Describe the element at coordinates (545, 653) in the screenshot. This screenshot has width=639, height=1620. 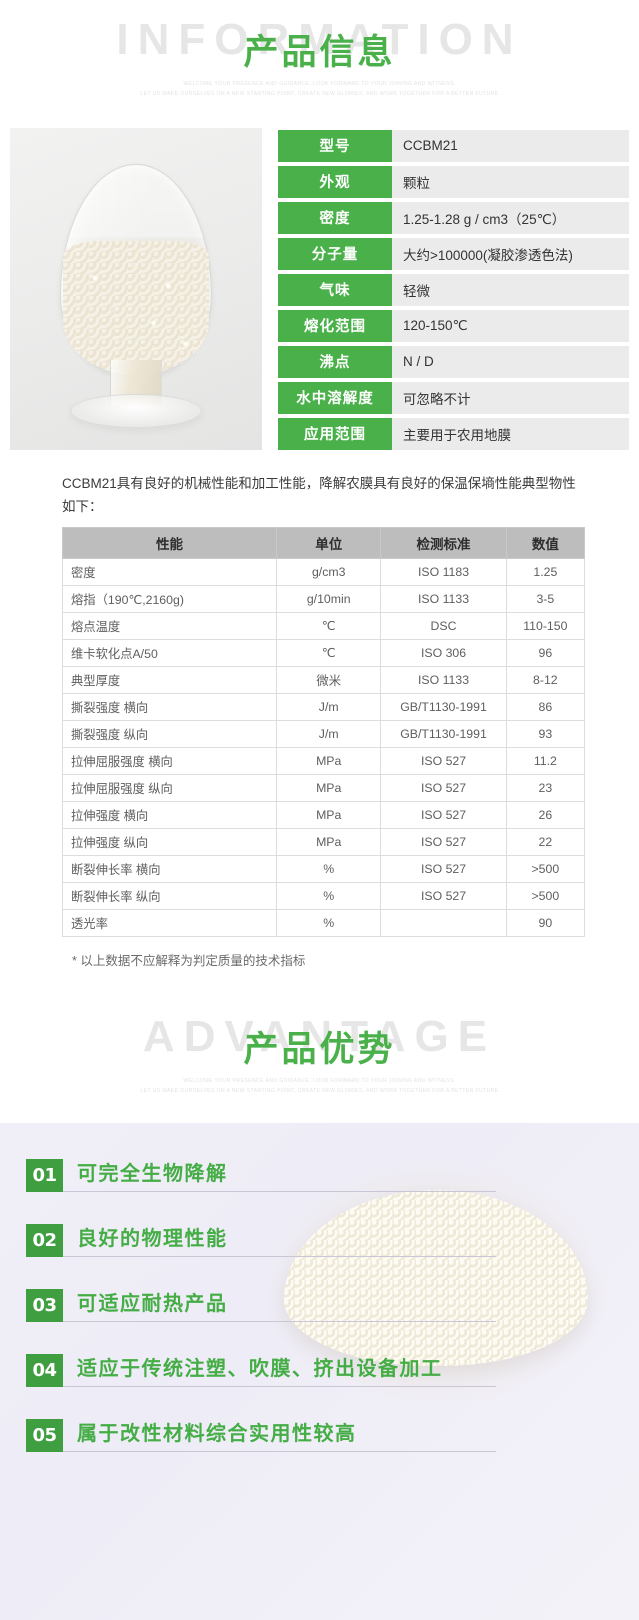
I see `cell-value: 96` at that location.